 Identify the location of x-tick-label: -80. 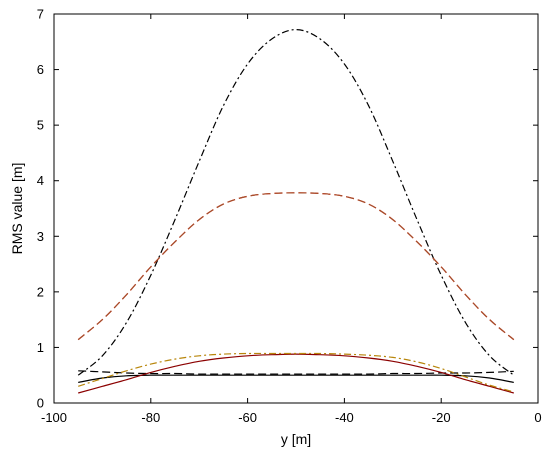
(150, 417).